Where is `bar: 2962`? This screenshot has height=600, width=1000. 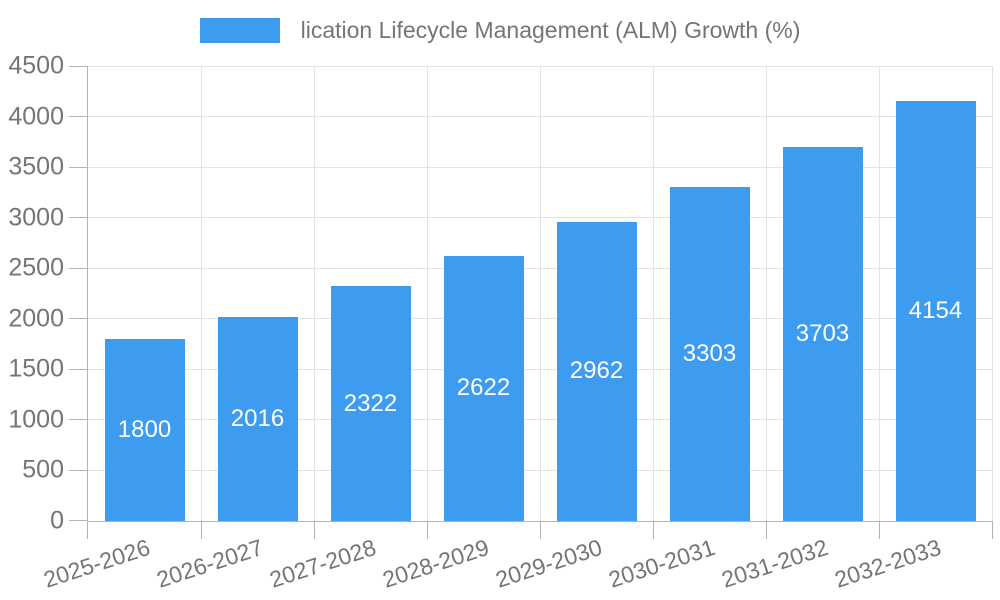
bar: 2962 is located at coordinates (596, 371).